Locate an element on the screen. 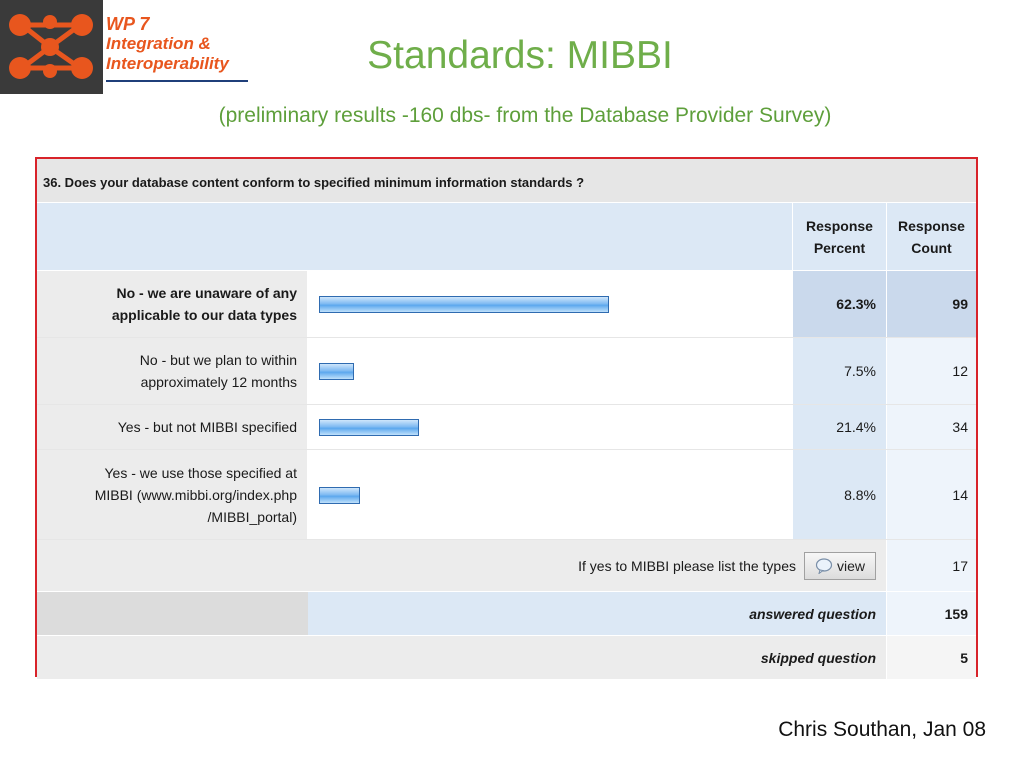 The height and width of the screenshot is (768, 1024). network-nodes-icon is located at coordinates (51, 46).